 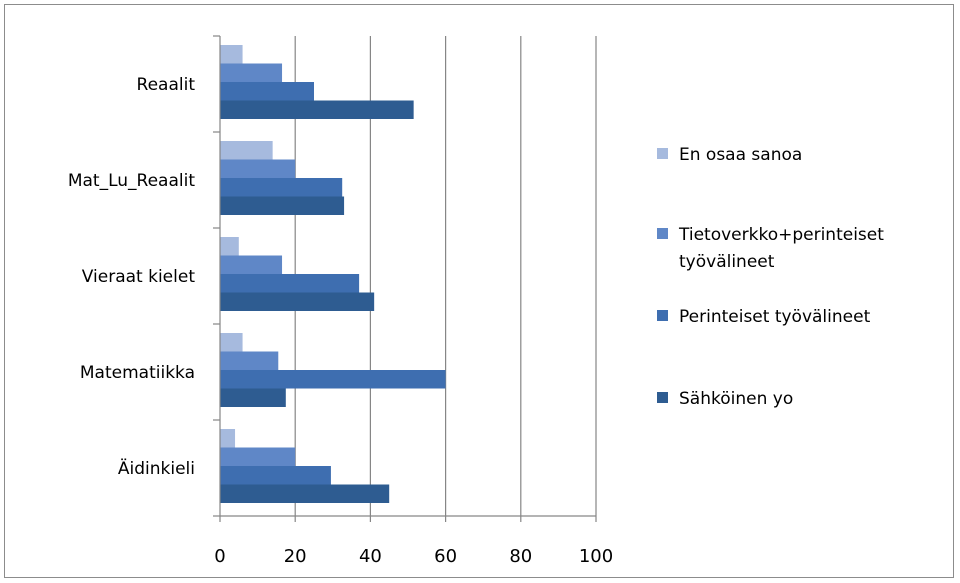 What do you see at coordinates (137, 373) in the screenshot?
I see `category-label: Matematiikka` at bounding box center [137, 373].